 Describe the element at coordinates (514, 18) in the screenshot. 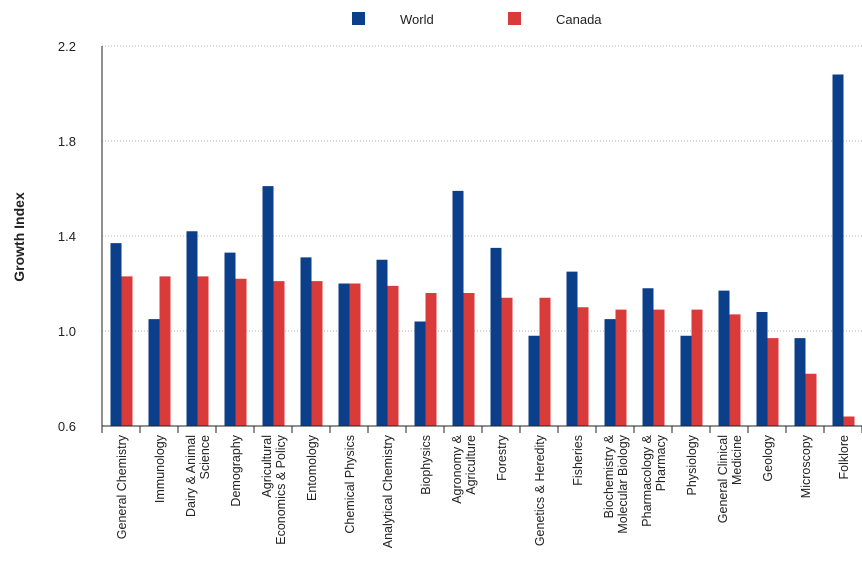

I see `legend-swatch-canada` at that location.